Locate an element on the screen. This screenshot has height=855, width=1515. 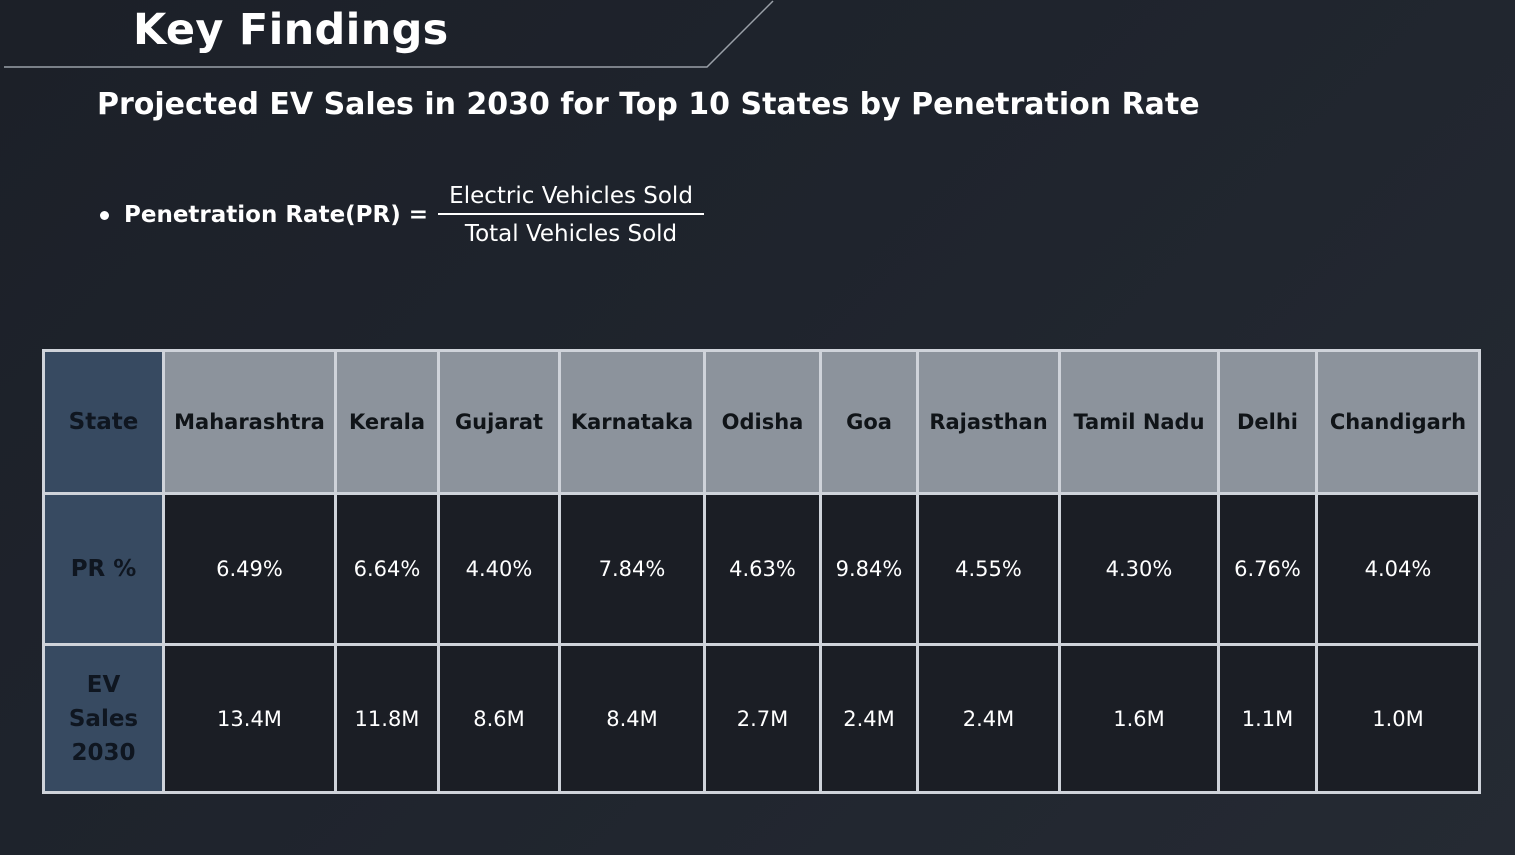
pr-value-cell: 7.84% is located at coordinates (632, 569).